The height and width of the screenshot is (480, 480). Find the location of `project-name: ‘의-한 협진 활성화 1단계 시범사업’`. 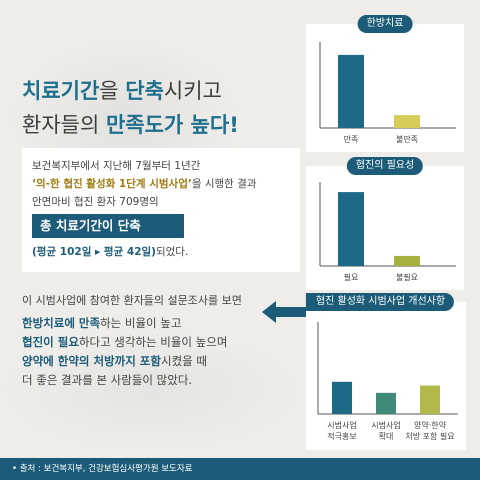

project-name: ‘의-한 협진 활성화 1단계 시범사업’ is located at coordinates (112, 184).